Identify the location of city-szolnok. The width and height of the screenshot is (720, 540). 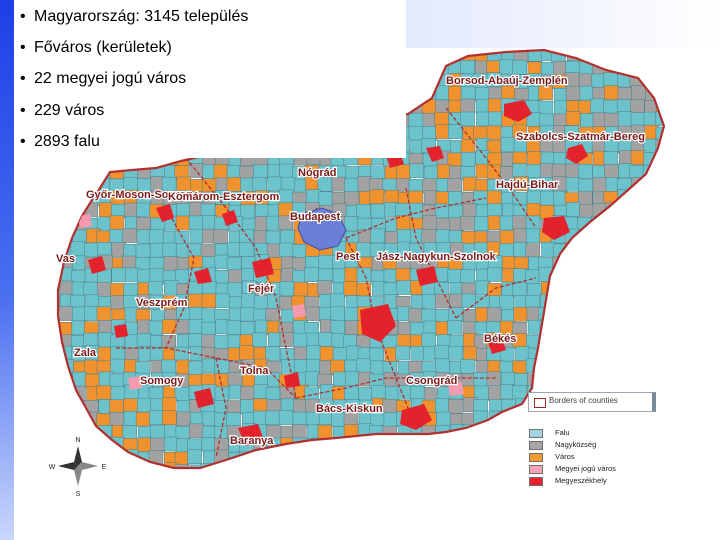
(427, 276).